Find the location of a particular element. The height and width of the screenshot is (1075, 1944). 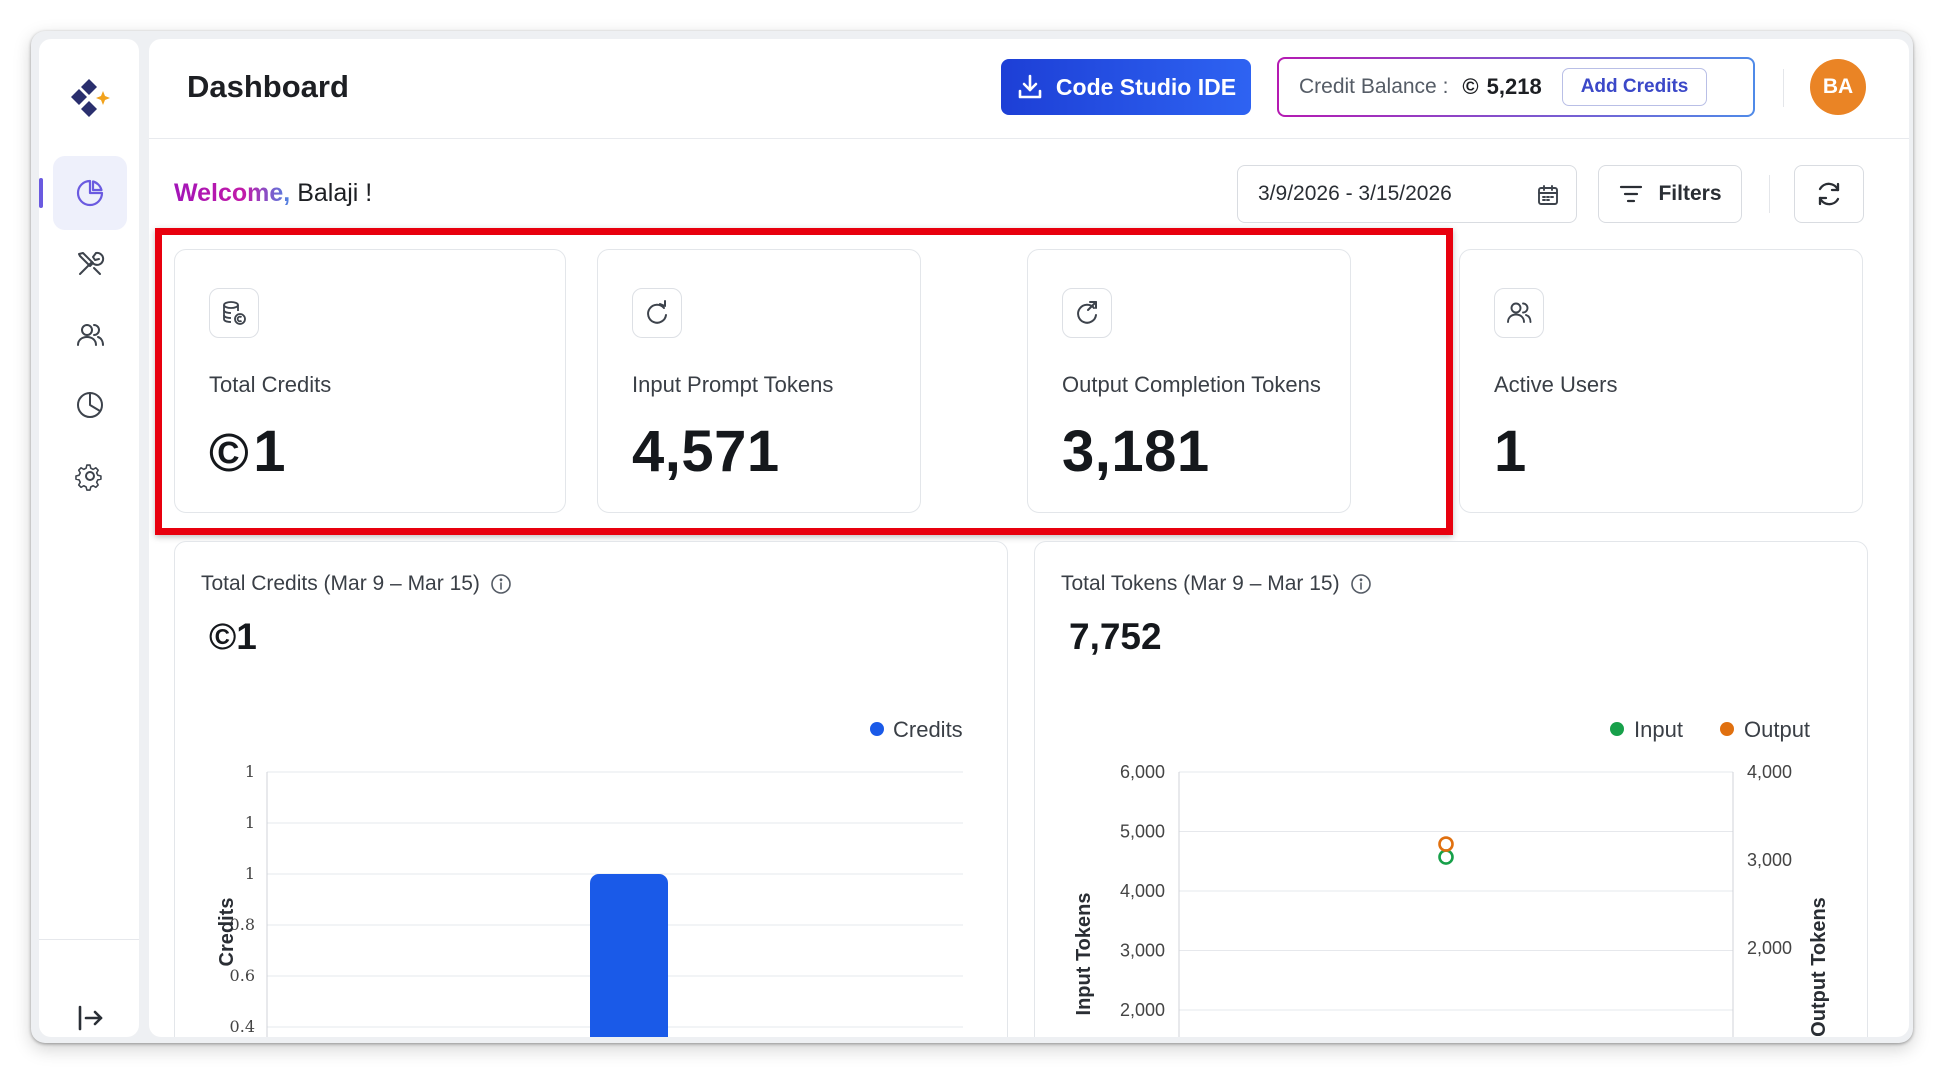

sidebar-divider is located at coordinates (89, 939).